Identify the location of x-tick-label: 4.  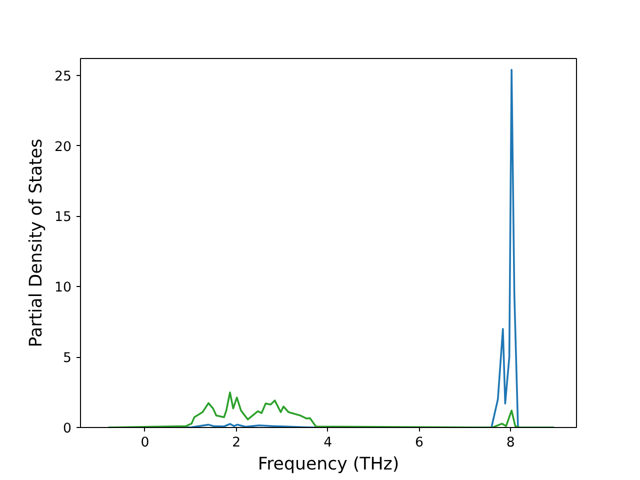
(328, 443).